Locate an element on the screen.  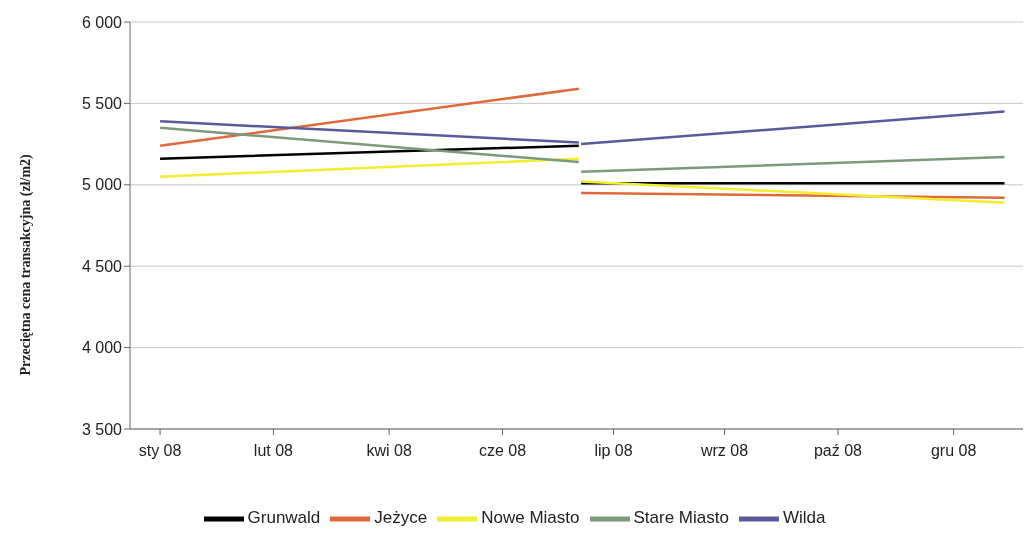
x-tick-label: kwi 08 is located at coordinates (389, 451).